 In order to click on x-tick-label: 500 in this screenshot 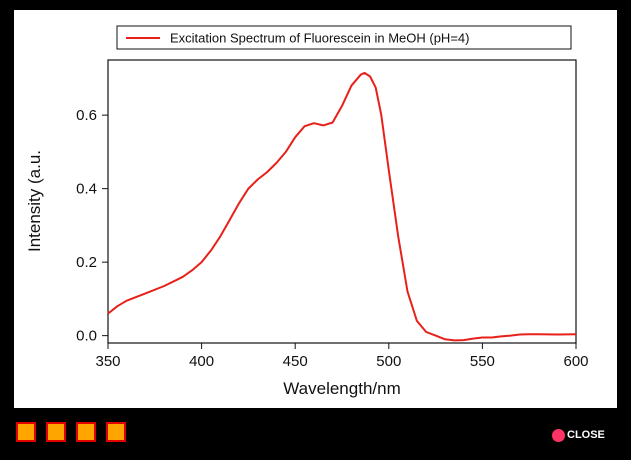, I will do `click(388, 361)`.